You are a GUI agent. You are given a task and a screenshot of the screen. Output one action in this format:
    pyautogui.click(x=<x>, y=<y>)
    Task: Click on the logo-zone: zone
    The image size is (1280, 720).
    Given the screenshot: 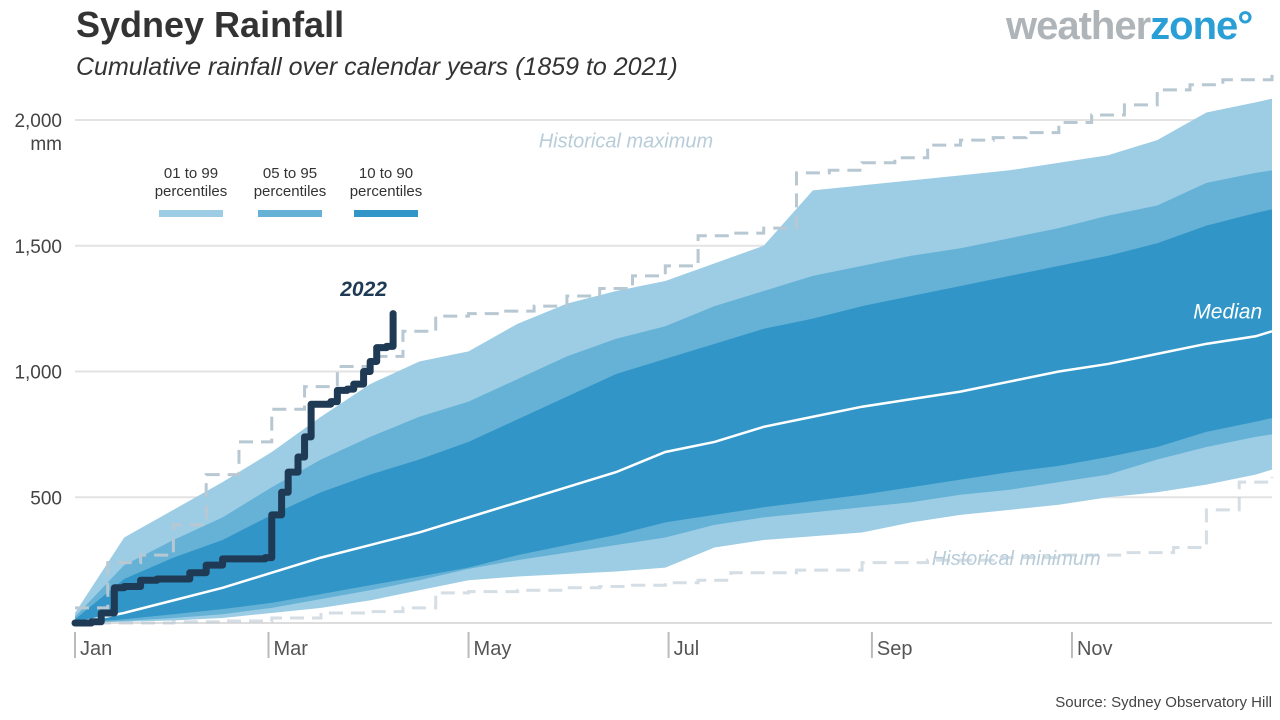 What is the action you would take?
    pyautogui.click(x=1194, y=26)
    